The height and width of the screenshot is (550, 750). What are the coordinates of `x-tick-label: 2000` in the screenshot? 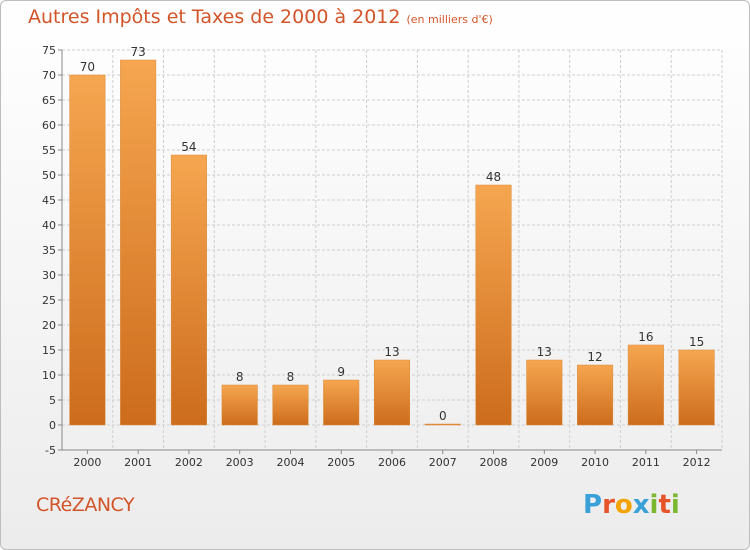 It's located at (87, 462).